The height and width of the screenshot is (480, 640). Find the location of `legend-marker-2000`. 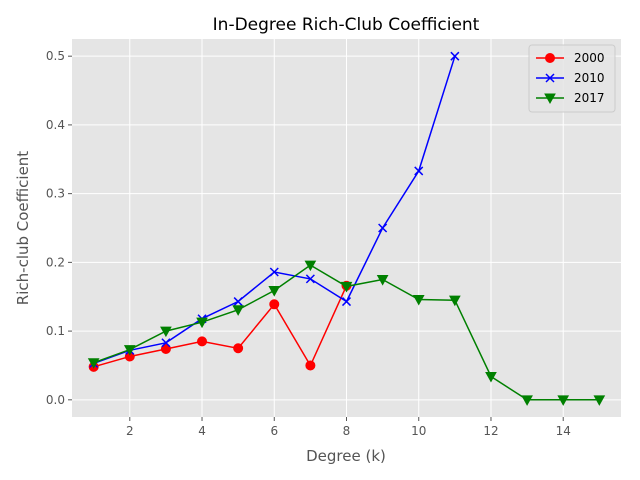

legend-marker-2000 is located at coordinates (550, 58).